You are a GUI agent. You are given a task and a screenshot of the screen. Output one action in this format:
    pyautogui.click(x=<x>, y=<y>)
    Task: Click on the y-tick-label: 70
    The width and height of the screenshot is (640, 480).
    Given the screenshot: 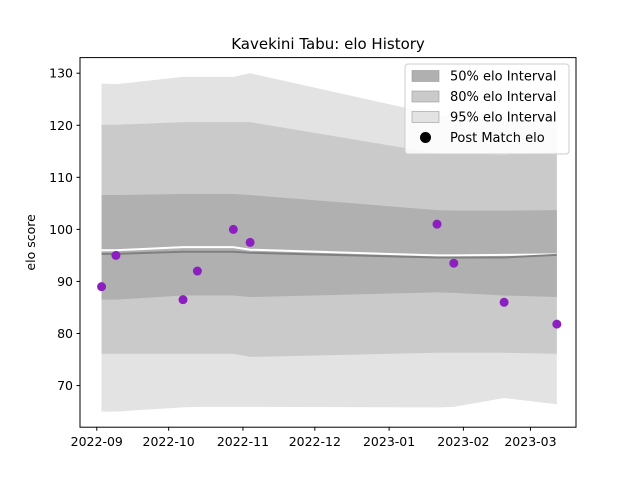 What is the action you would take?
    pyautogui.click(x=65, y=385)
    